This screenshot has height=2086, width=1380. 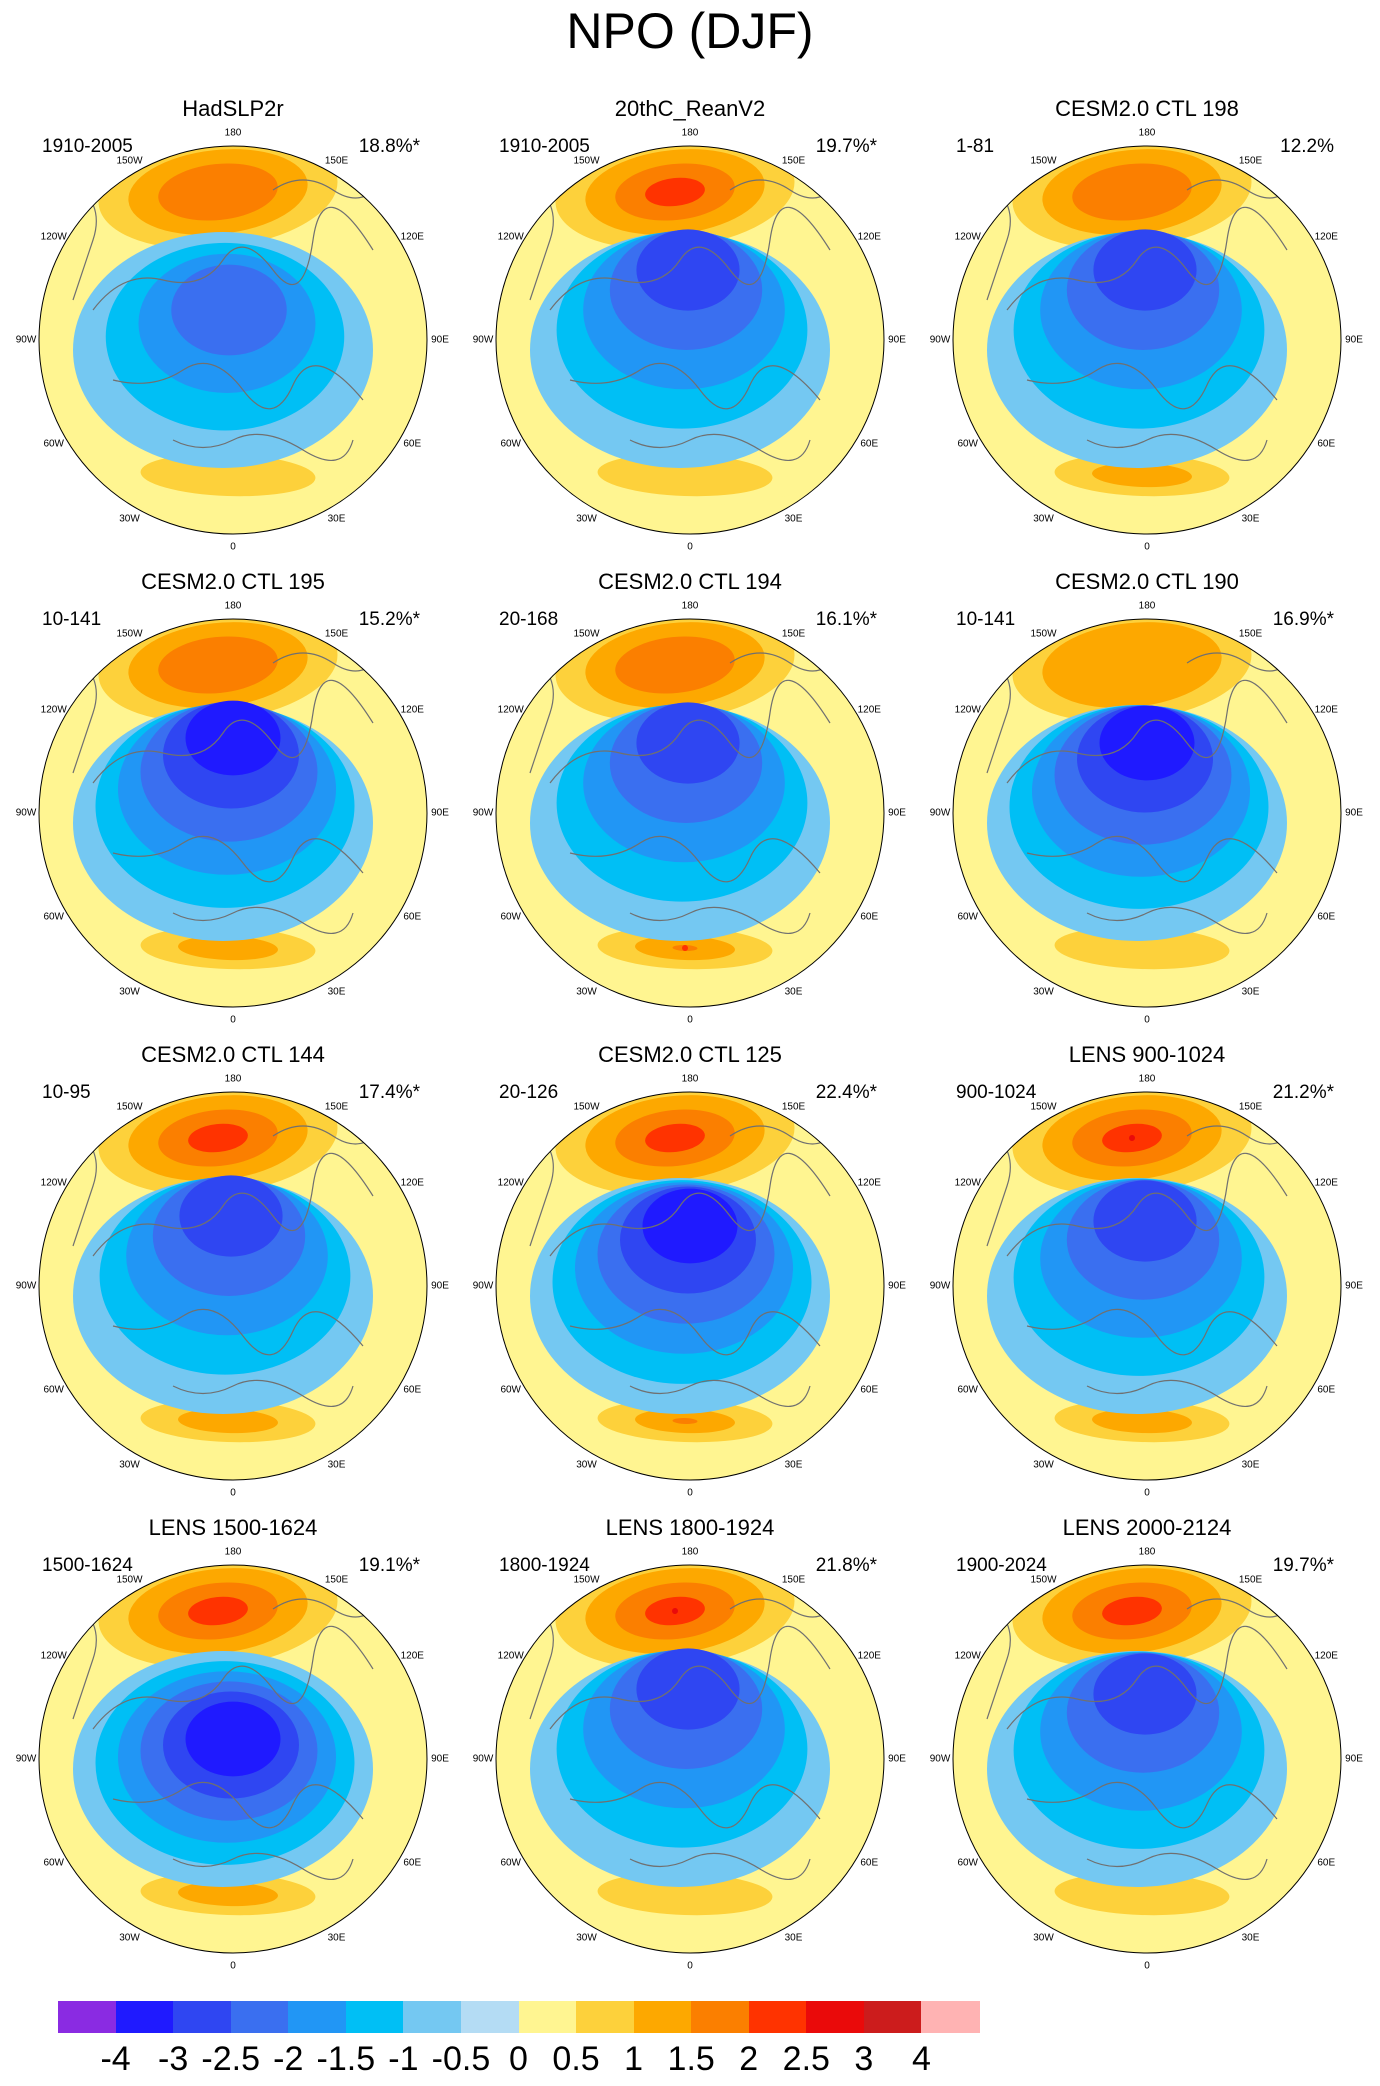 What do you see at coordinates (1303, 619) in the screenshot?
I see `panel-variance: 16.9%*` at bounding box center [1303, 619].